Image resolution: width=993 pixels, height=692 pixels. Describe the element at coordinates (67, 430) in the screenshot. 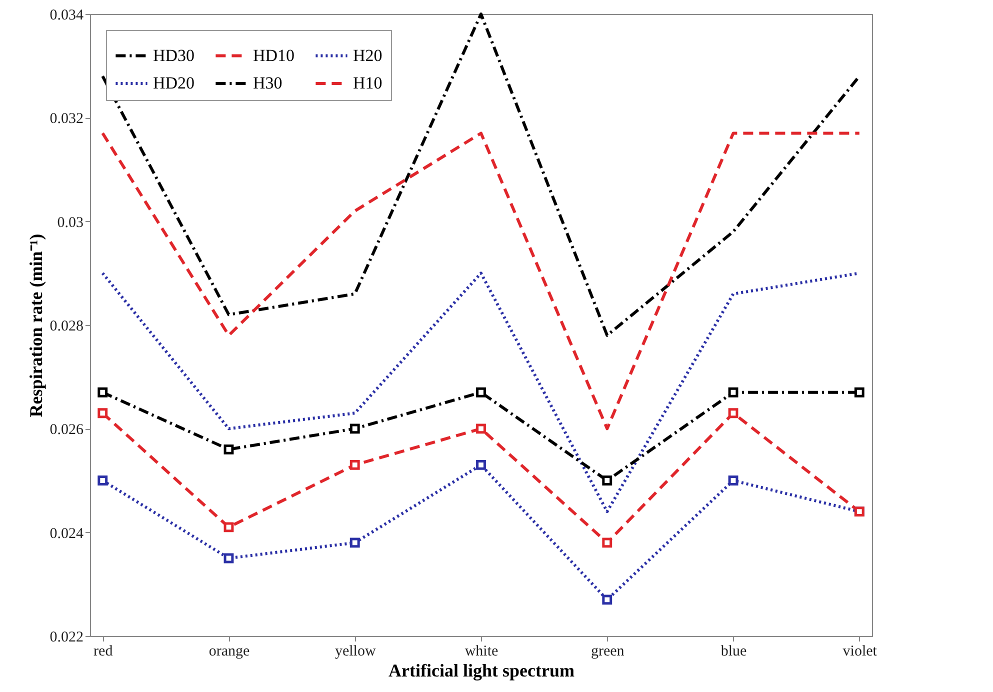

I see `y-tick-label: 0.026` at that location.